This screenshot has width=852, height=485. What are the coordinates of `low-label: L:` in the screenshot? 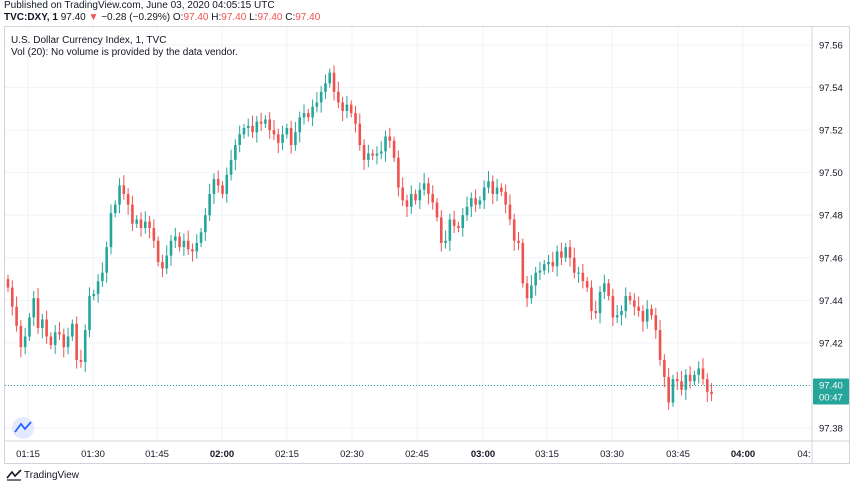 It's located at (253, 17).